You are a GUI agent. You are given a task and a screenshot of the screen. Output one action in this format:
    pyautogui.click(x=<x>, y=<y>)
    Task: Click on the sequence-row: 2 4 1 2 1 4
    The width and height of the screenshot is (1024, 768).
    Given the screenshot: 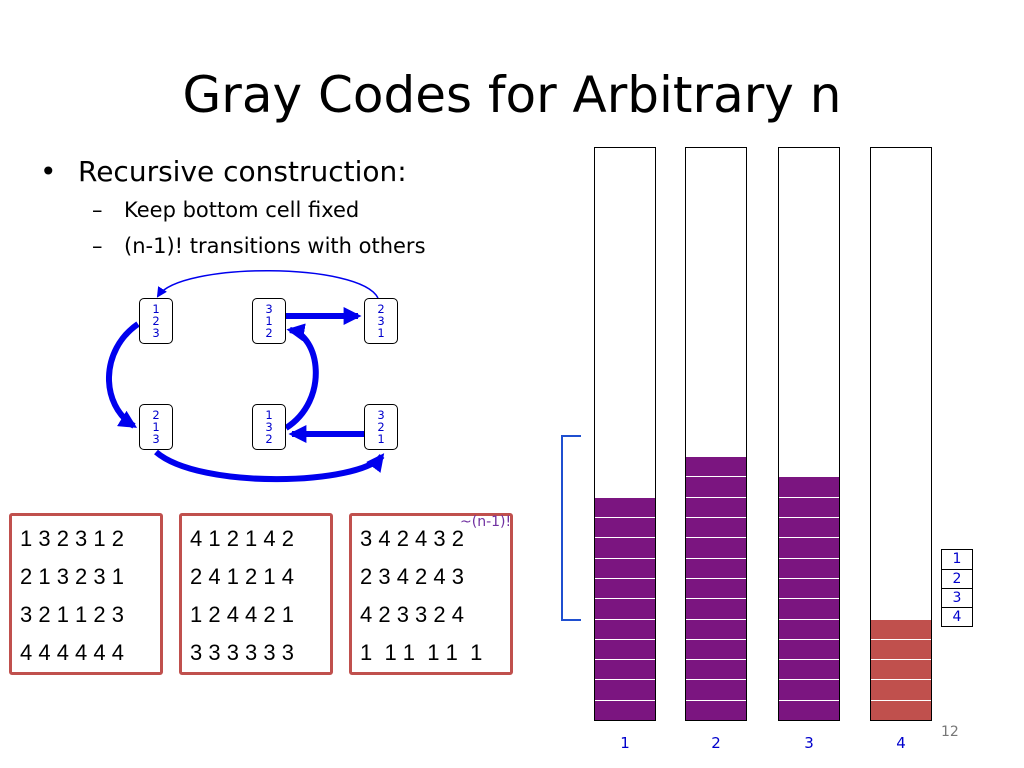 What is the action you would take?
    pyautogui.click(x=242, y=576)
    